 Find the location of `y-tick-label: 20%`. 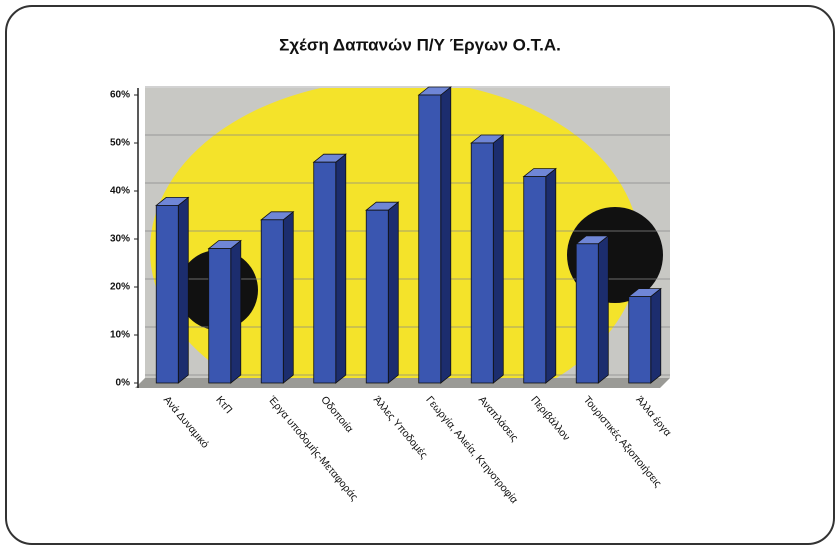

y-tick-label: 20% is located at coordinates (120, 287).